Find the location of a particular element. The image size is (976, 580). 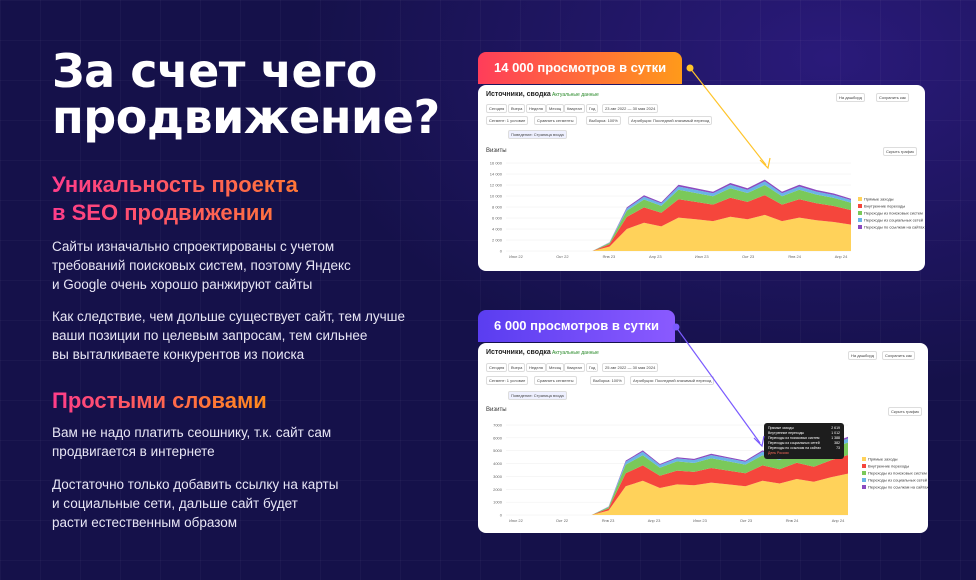

x-tick-label: Окт 22 is located at coordinates (562, 520).